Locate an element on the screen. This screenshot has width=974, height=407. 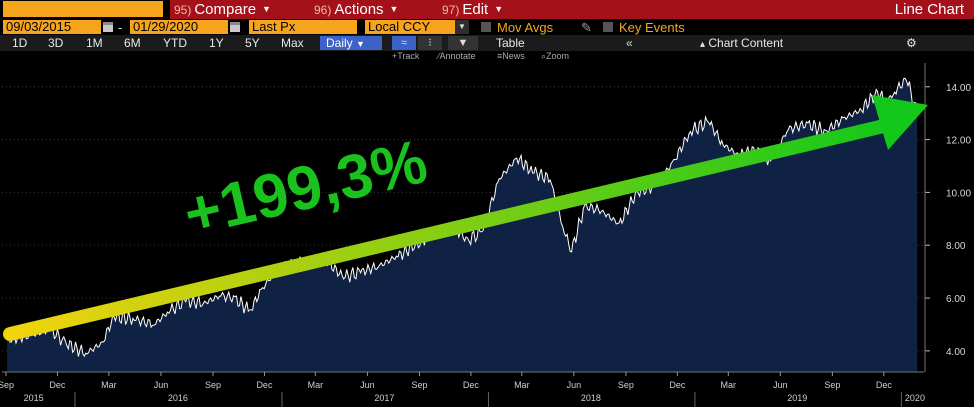
zoom-tool: ⌕ Zoom is located at coordinates (555, 56).